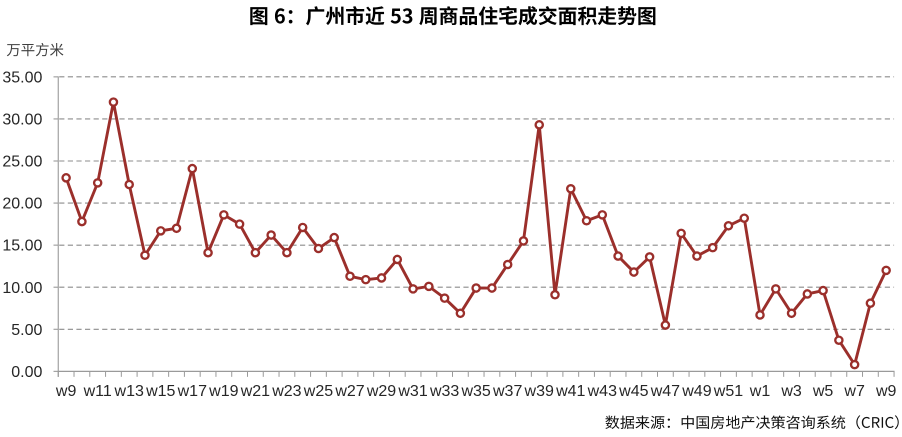 This screenshot has width=902, height=437. What do you see at coordinates (791, 391) in the screenshot?
I see `svg-text: w3` at bounding box center [791, 391].